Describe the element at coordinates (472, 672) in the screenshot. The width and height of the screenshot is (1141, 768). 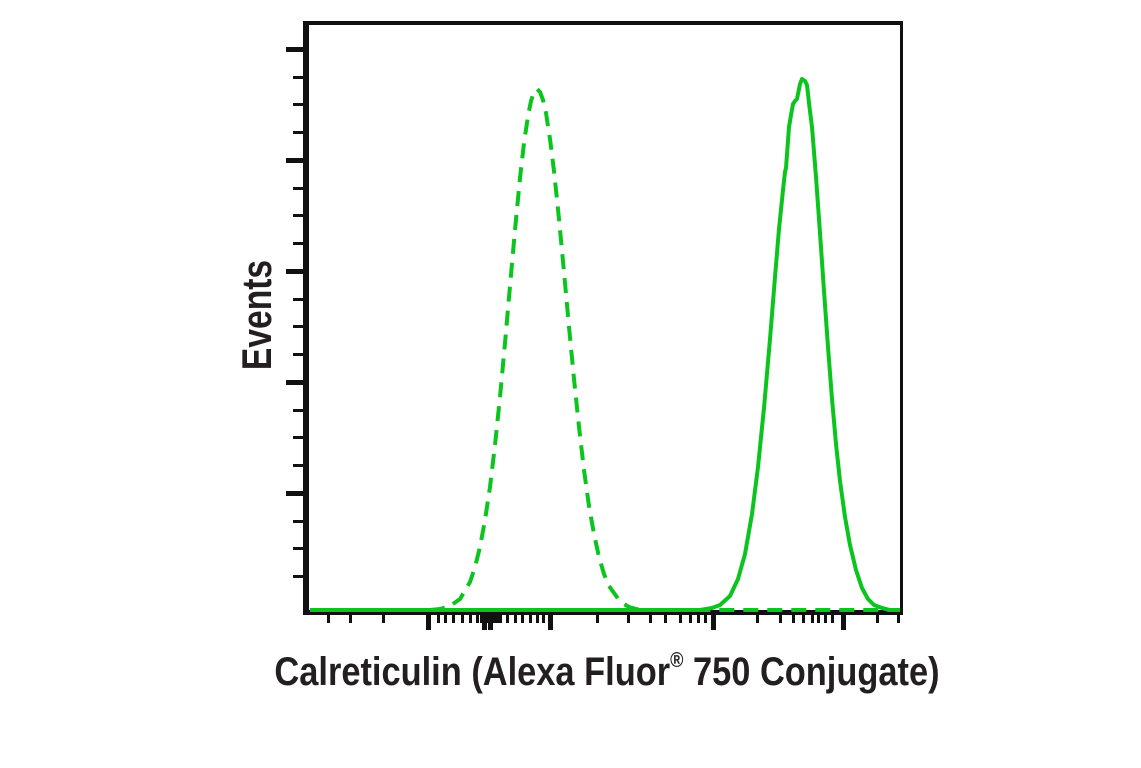
I see `x-axis-label-prefix: Calreticulin (Alexa Fluor` at that location.